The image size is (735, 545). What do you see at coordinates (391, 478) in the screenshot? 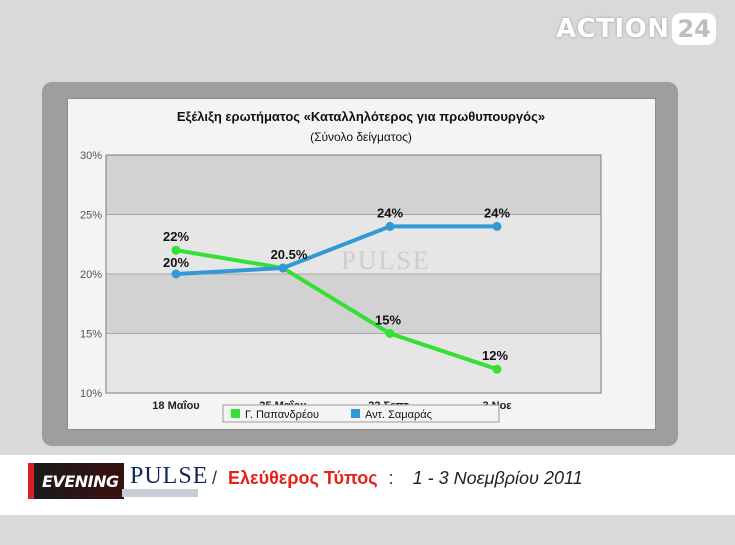
I see `source-colon: :` at bounding box center [391, 478].